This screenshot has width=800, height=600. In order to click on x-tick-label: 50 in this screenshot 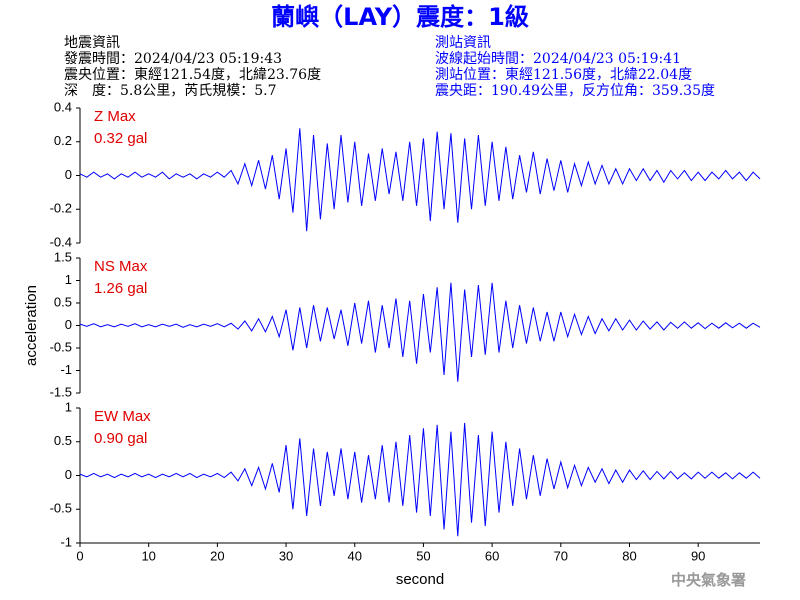, I will do `click(423, 555)`.